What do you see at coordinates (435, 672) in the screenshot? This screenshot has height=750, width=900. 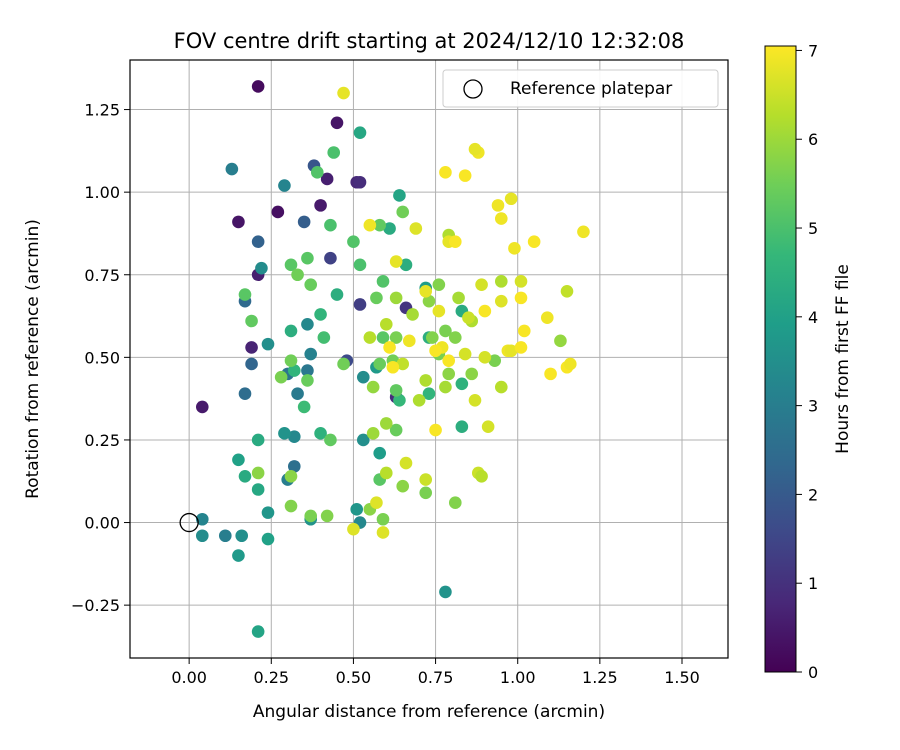 I see `x-axis-ticks: 0.00 0.25 0.50 0.75 1.00 1.25 1.50` at bounding box center [435, 672].